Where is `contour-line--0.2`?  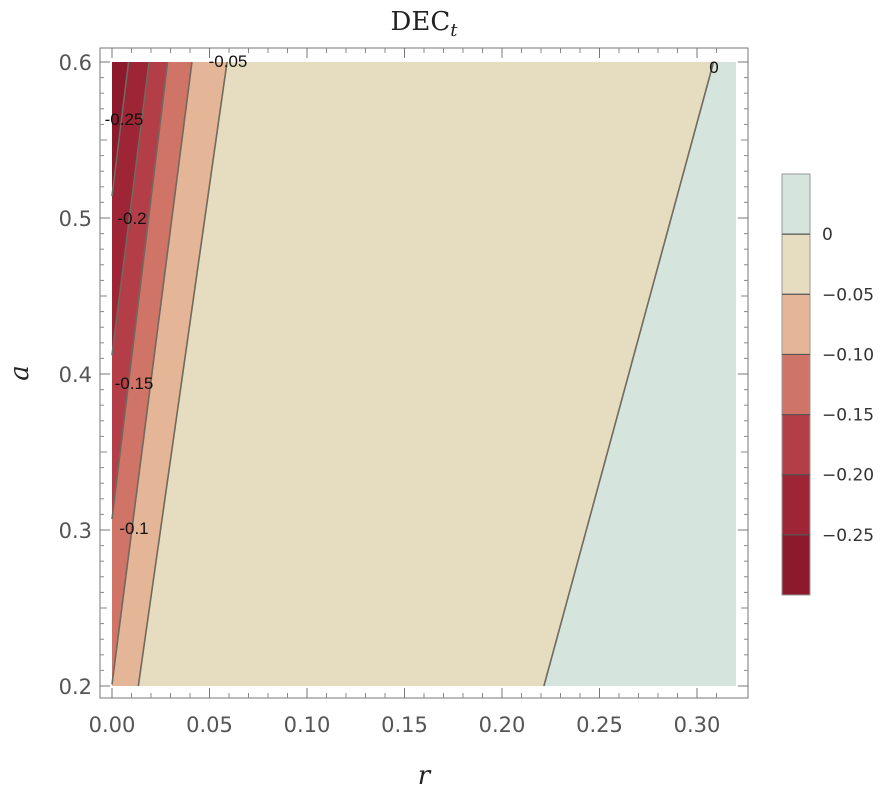
contour-line--0.2 is located at coordinates (130, 208).